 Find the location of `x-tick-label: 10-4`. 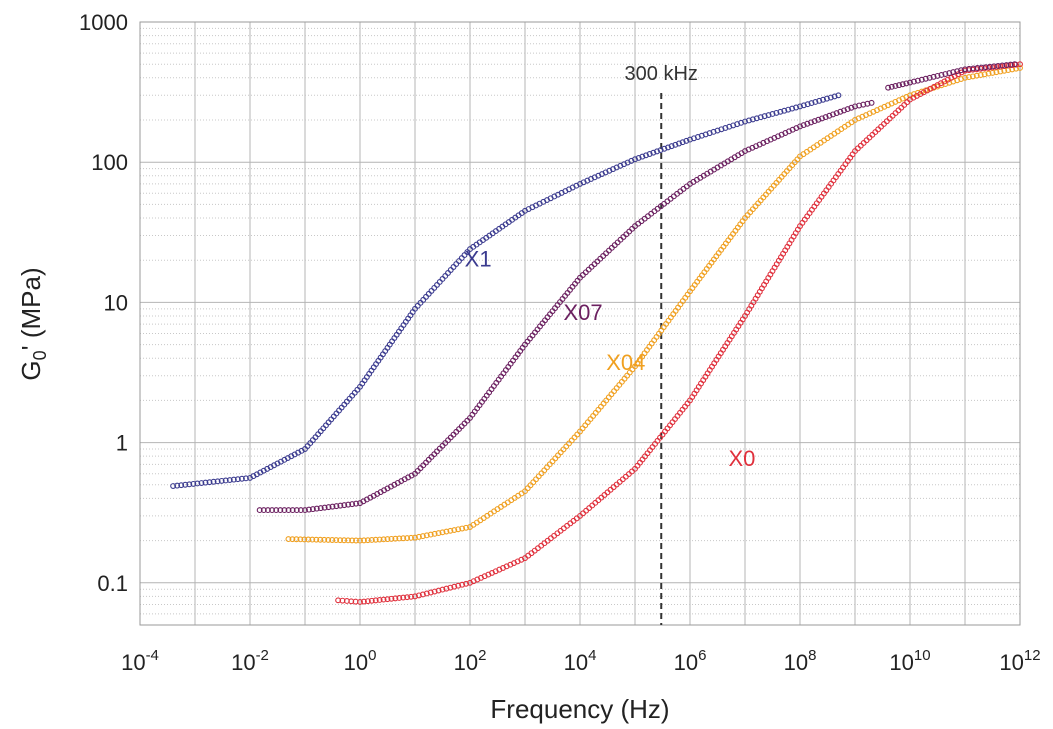

x-tick-label: 10-4 is located at coordinates (140, 661).